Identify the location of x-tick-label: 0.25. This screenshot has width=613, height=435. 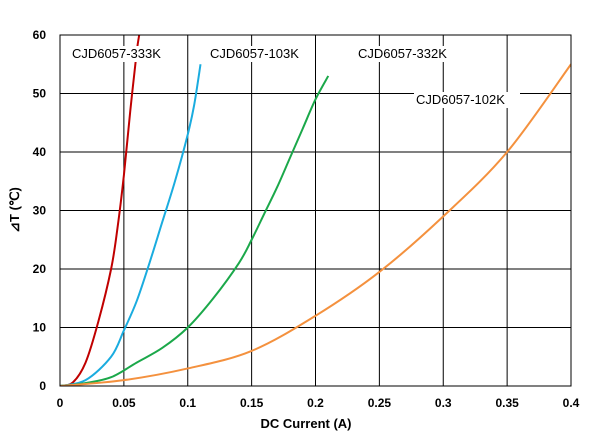
(380, 403).